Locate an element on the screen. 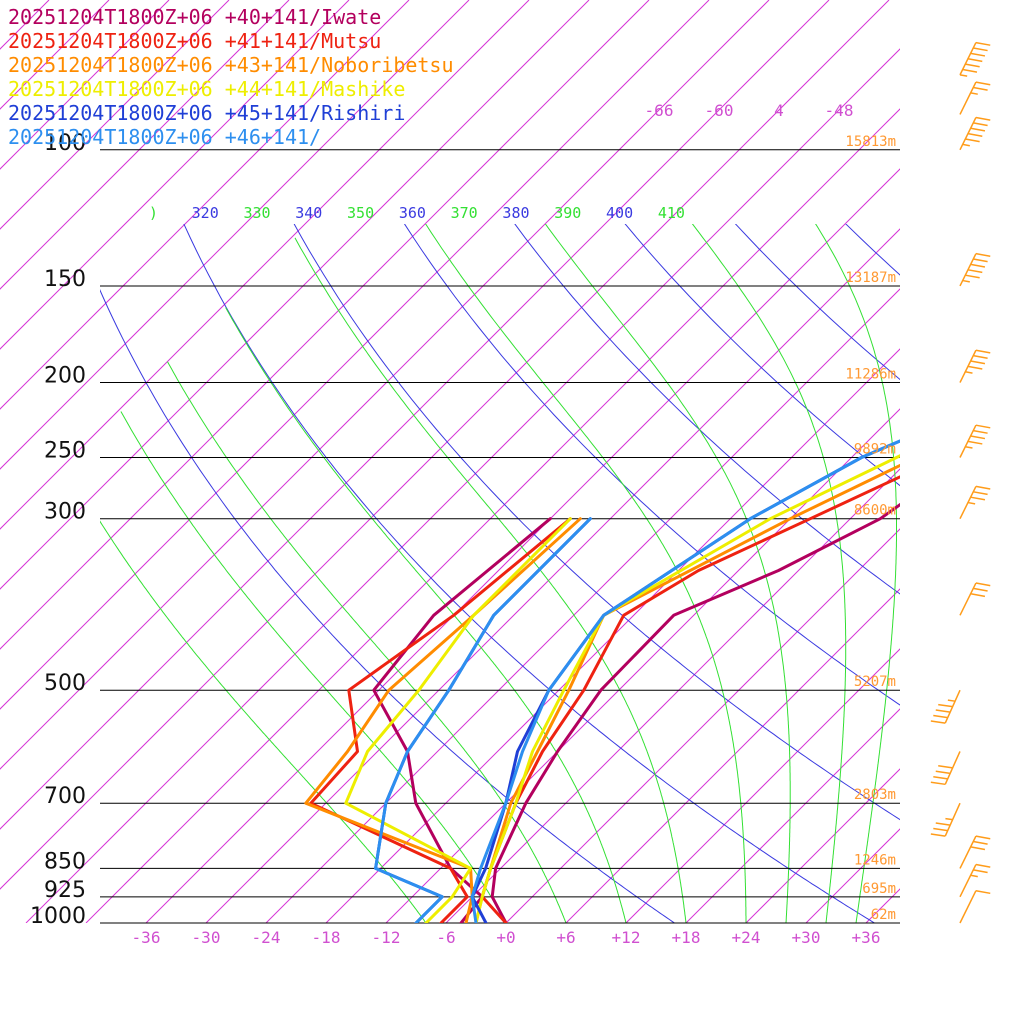  wind-barbs is located at coordinates (960, 482).